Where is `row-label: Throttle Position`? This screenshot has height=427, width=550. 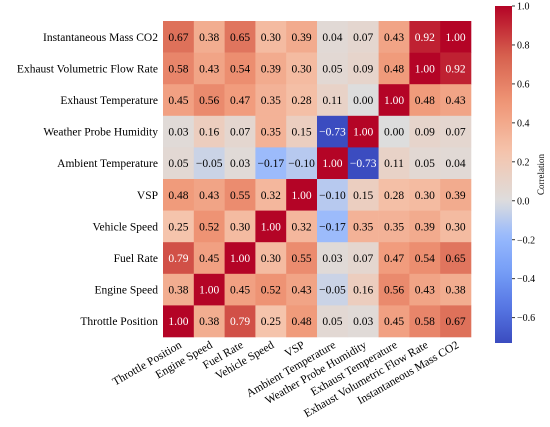
row-label: Throttle Position is located at coordinates (119, 322).